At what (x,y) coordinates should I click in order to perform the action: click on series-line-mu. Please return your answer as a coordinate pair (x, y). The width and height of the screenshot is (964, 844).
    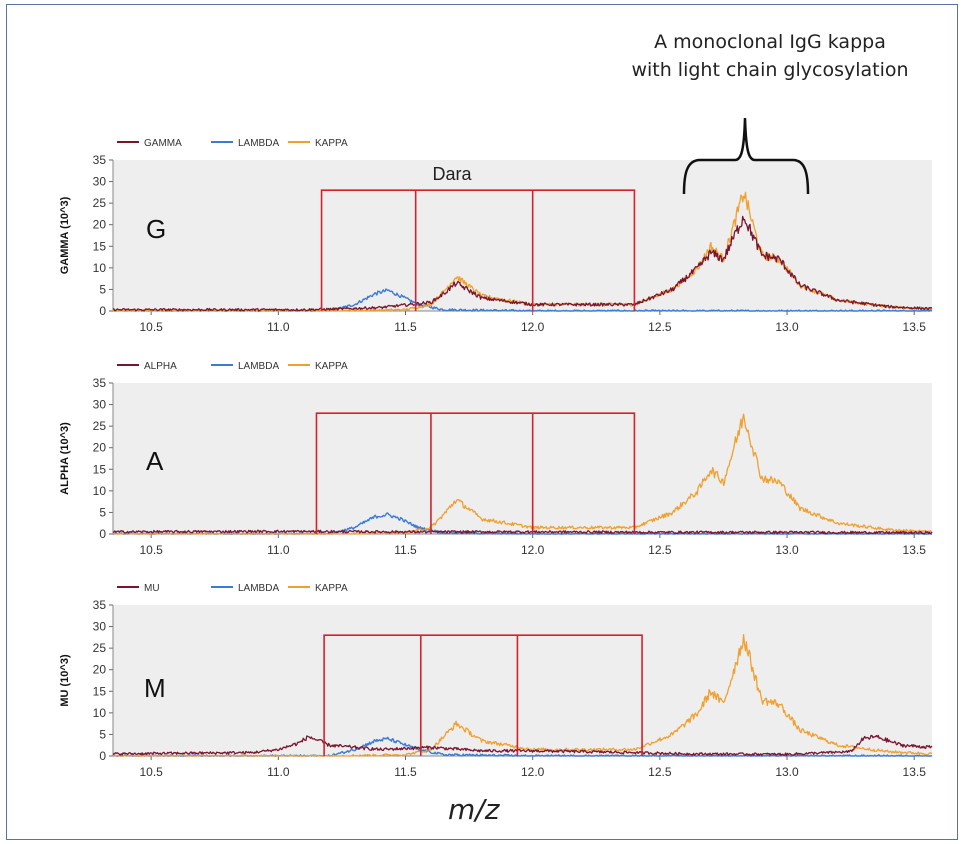
    Looking at the image, I should click on (522, 745).